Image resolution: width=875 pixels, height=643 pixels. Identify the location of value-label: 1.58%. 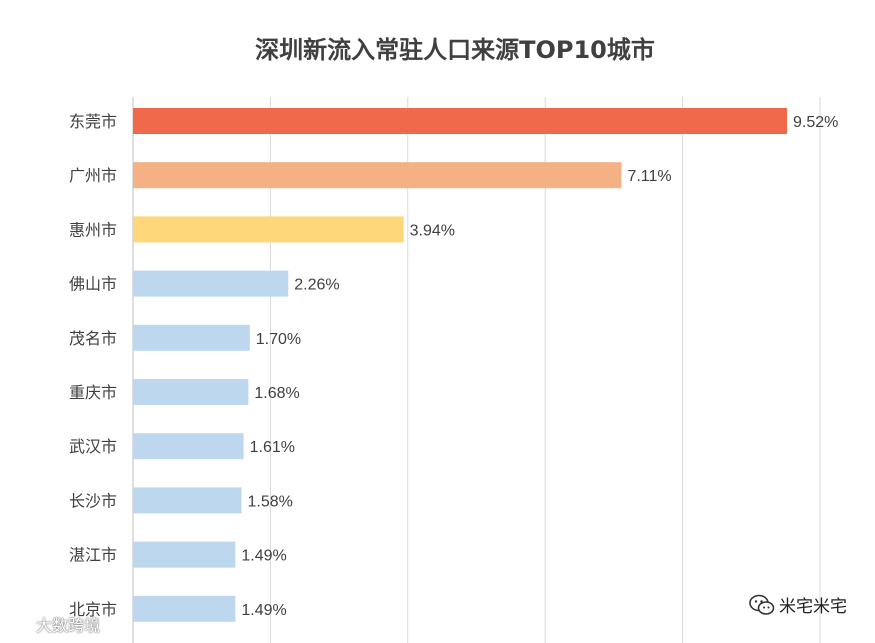
(270, 501).